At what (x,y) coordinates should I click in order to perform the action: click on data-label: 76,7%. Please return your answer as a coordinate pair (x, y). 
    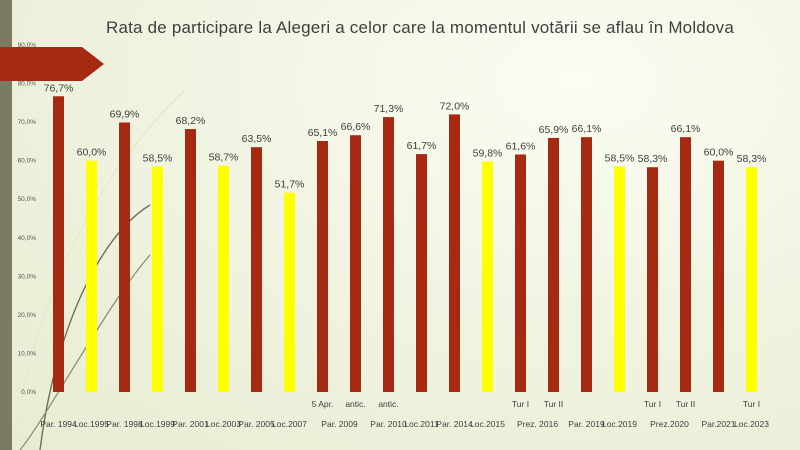
    Looking at the image, I should click on (59, 88).